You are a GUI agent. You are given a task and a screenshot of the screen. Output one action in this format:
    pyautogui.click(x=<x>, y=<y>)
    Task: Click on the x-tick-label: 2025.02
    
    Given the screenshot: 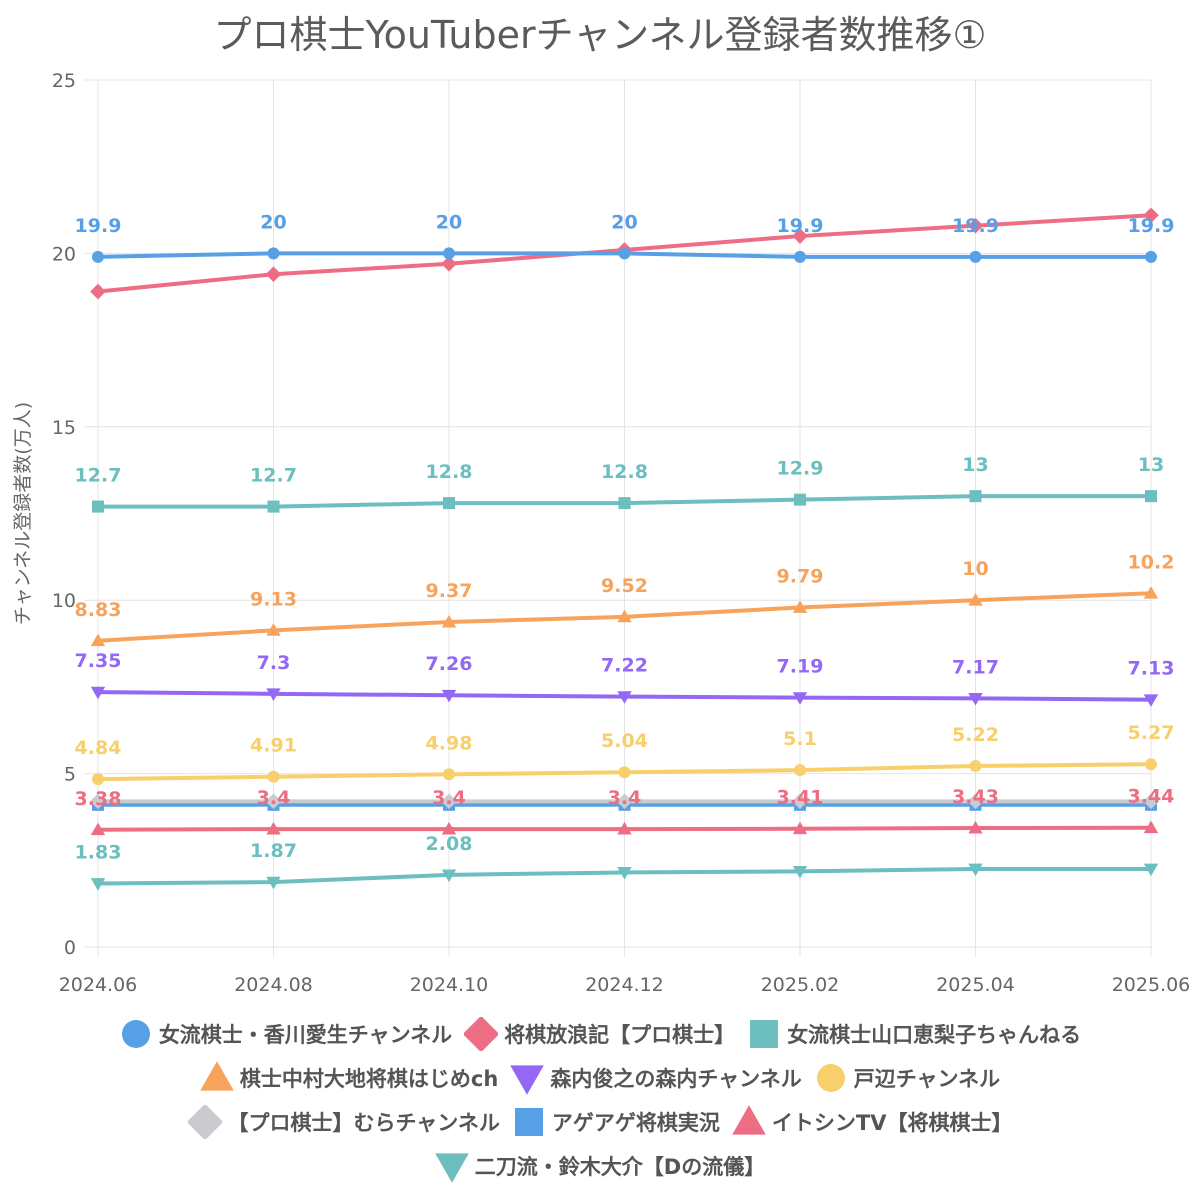 What is the action you would take?
    pyautogui.click(x=800, y=985)
    